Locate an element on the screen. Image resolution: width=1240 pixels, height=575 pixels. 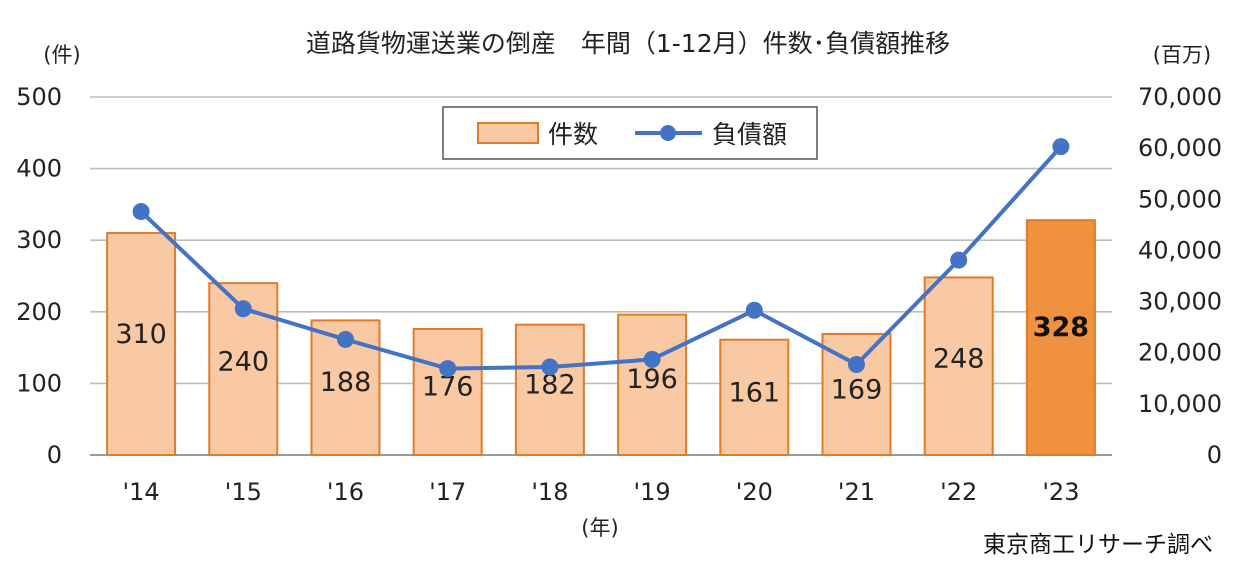
x-tick-label: '21 is located at coordinates (856, 492).